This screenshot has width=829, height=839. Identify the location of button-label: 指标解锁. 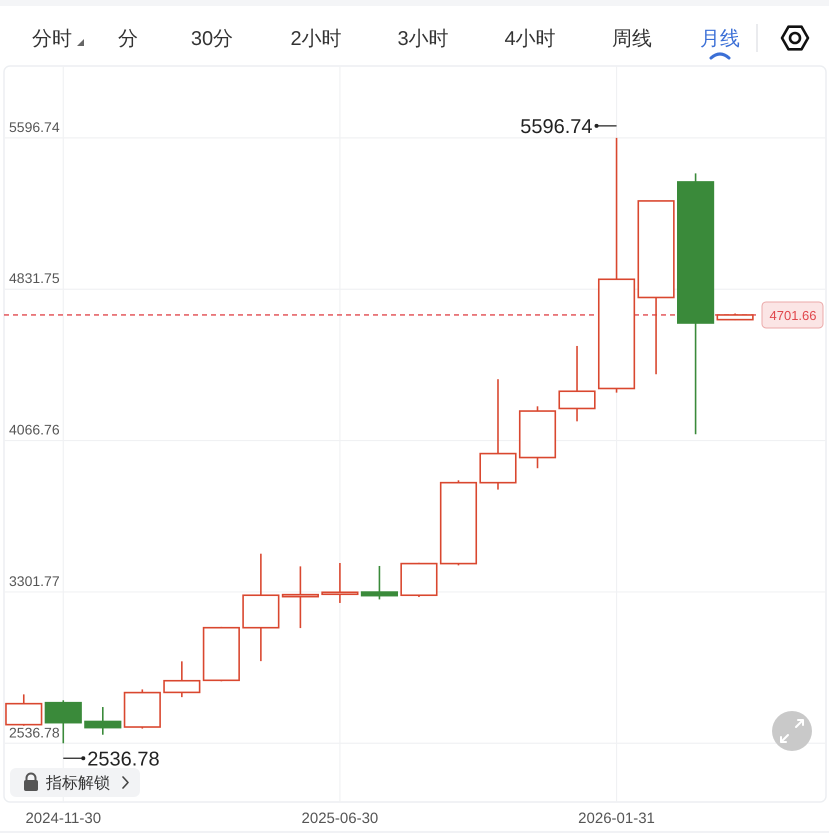
(78, 783).